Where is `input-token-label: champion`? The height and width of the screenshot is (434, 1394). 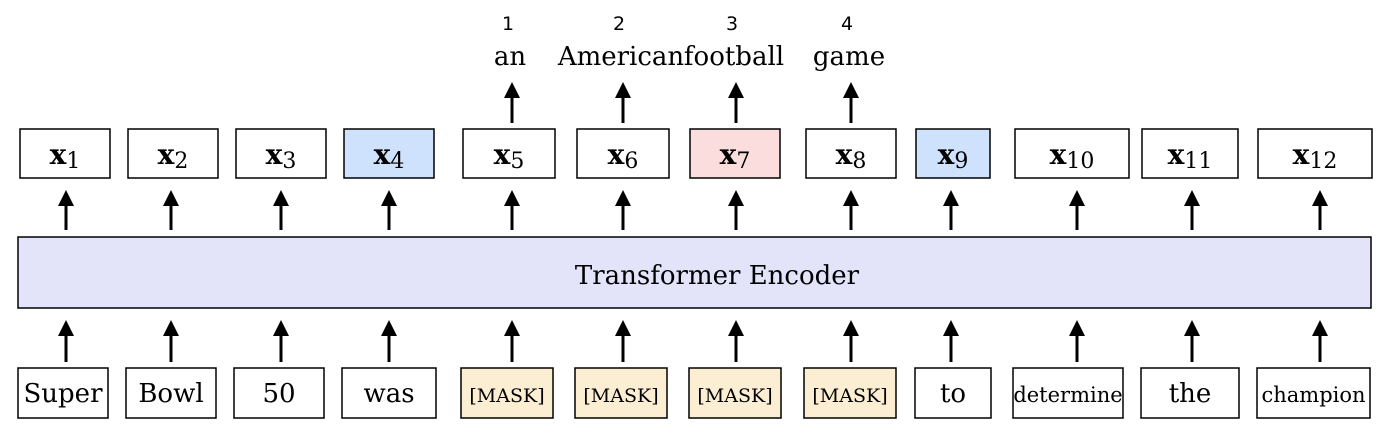
input-token-label: champion is located at coordinates (1313, 395).